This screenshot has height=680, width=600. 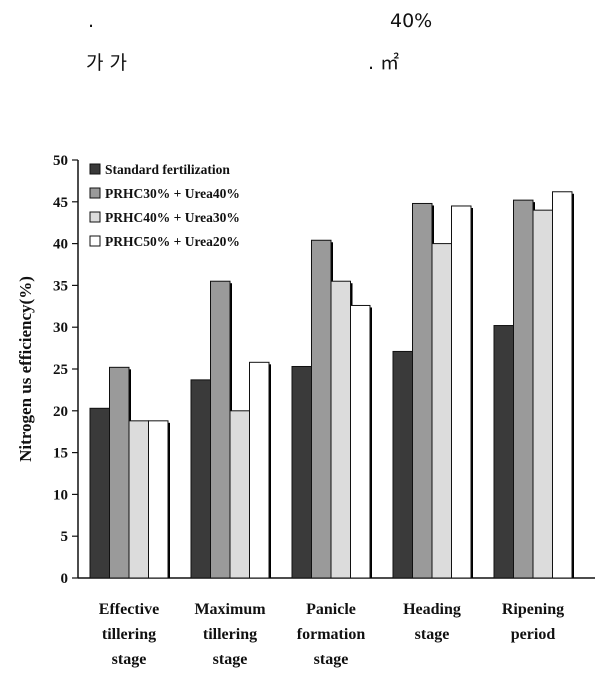 I want to click on legend-entry: Standard fertilization, so click(x=167, y=169).